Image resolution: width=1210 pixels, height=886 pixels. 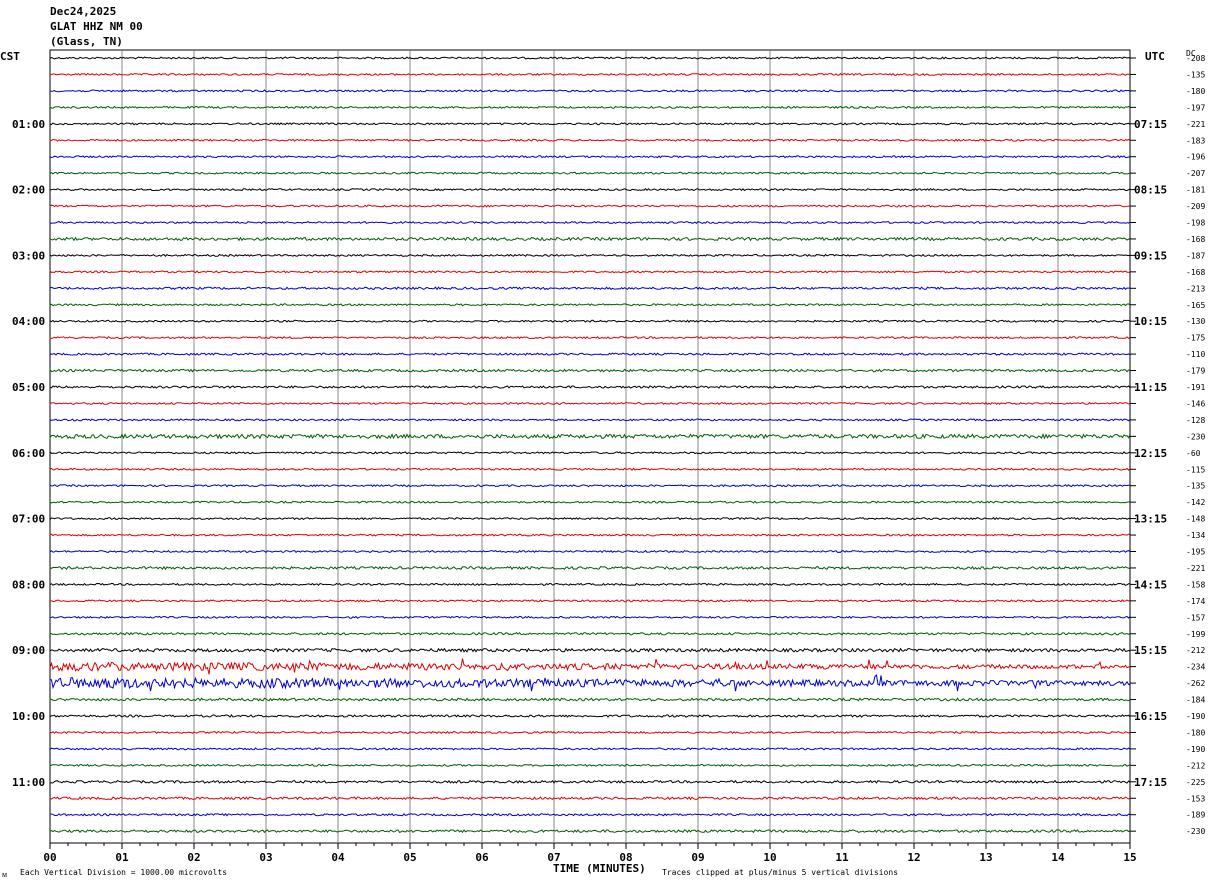 I want to click on left-hour-label: 01:00, so click(x=28, y=124).